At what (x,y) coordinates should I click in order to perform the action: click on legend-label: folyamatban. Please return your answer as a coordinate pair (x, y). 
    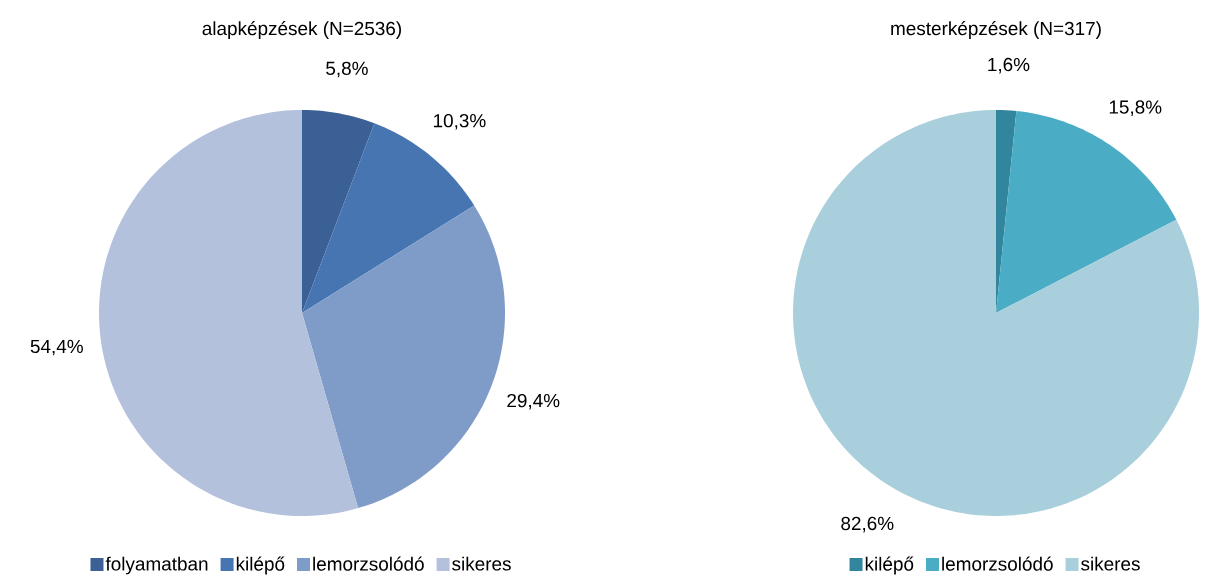
    Looking at the image, I should click on (156, 565).